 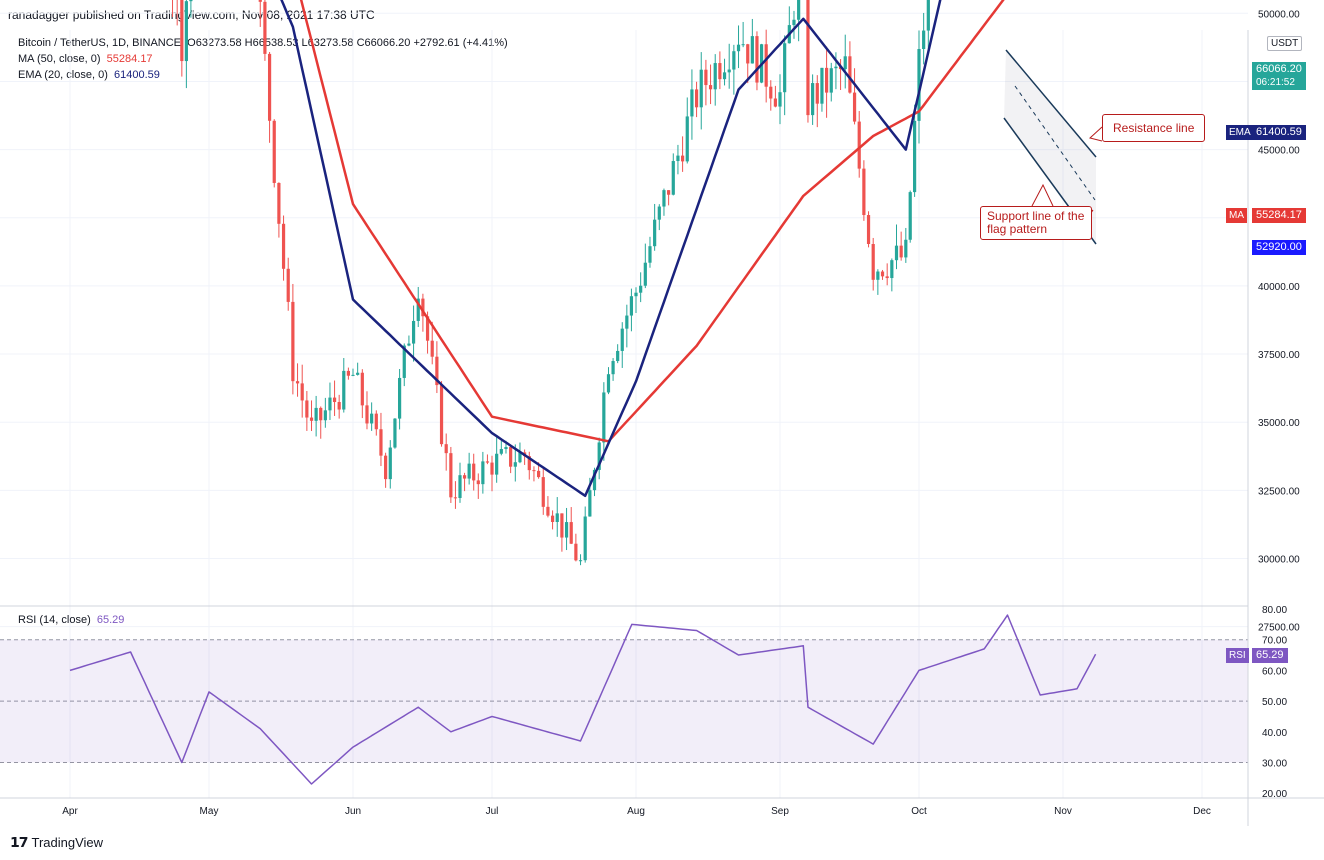 What do you see at coordinates (1279, 69) in the screenshot?
I see `last-price-value: 66066.20` at bounding box center [1279, 69].